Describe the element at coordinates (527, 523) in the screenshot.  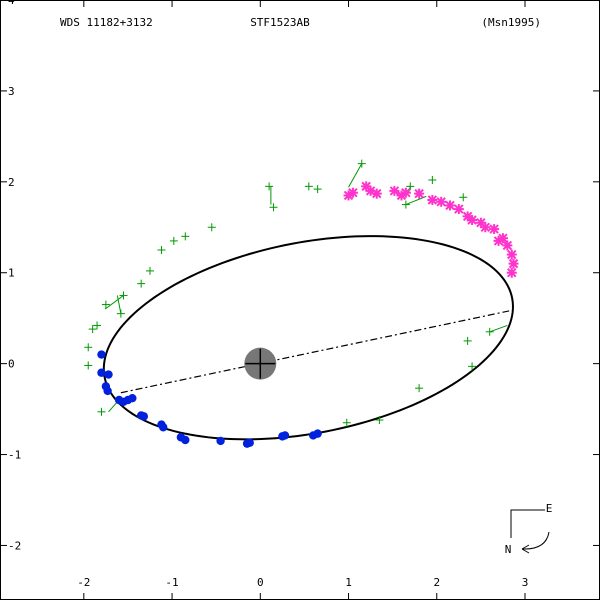
I see `compass-axes` at that location.